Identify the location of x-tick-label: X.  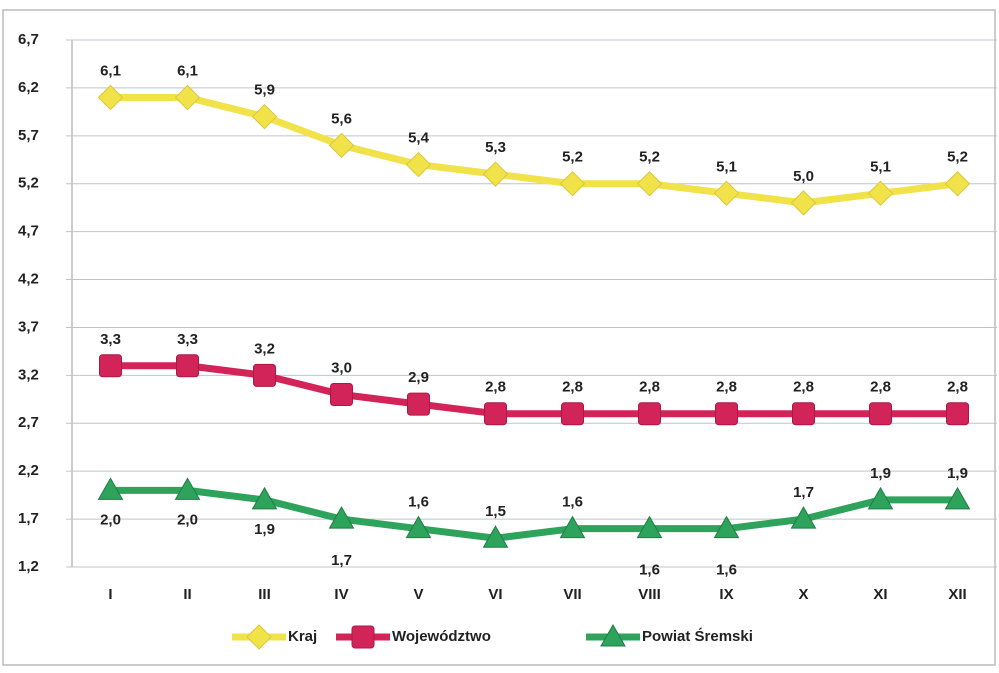
(803, 594).